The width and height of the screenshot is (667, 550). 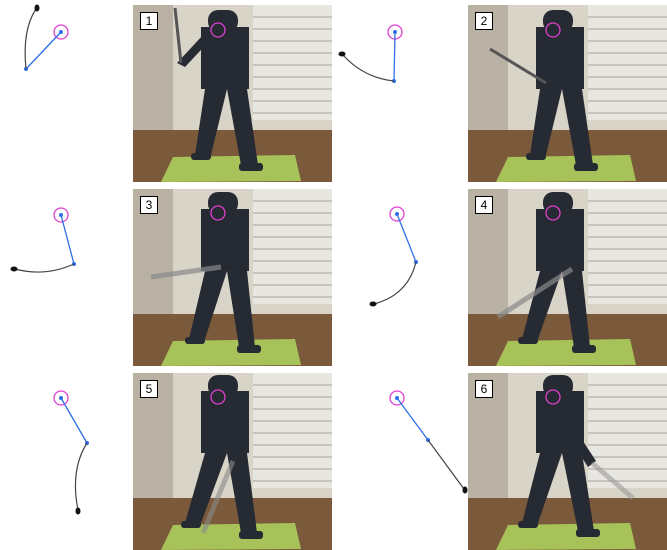 What do you see at coordinates (232, 277) in the screenshot?
I see `swing-photo-3: 3` at bounding box center [232, 277].